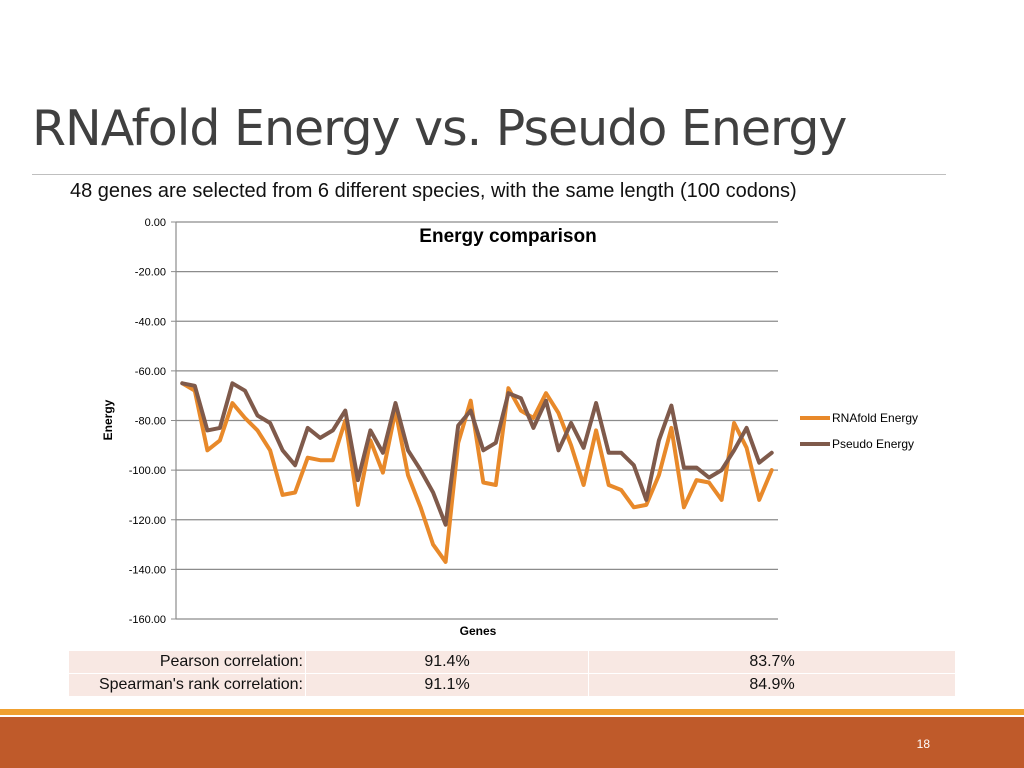 The height and width of the screenshot is (768, 1024). What do you see at coordinates (447, 685) in the screenshot?
I see `table-cell: 91.1%` at bounding box center [447, 685].